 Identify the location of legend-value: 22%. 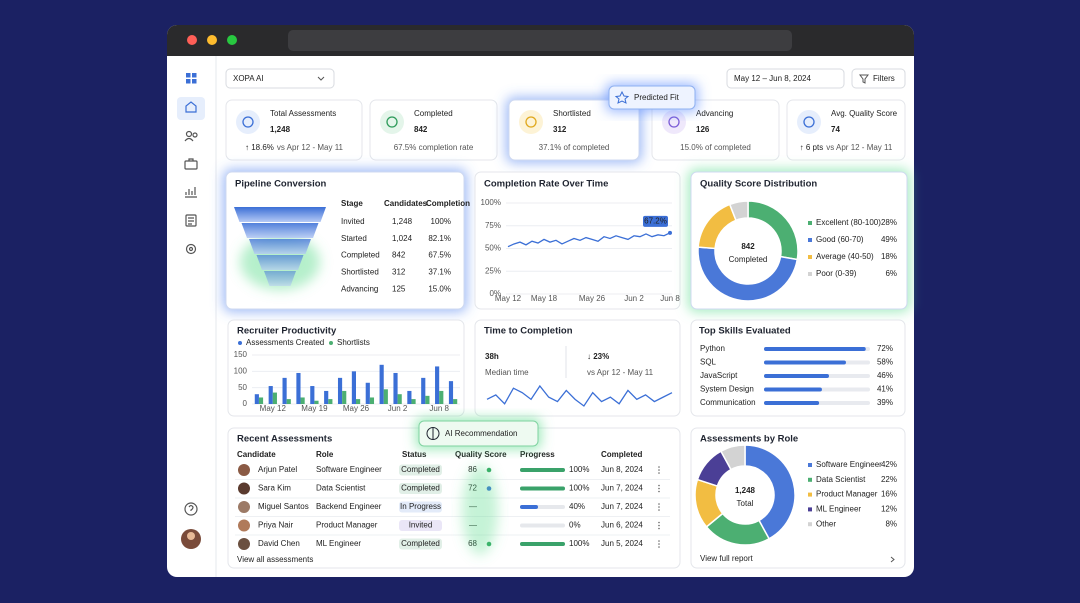
(889, 479).